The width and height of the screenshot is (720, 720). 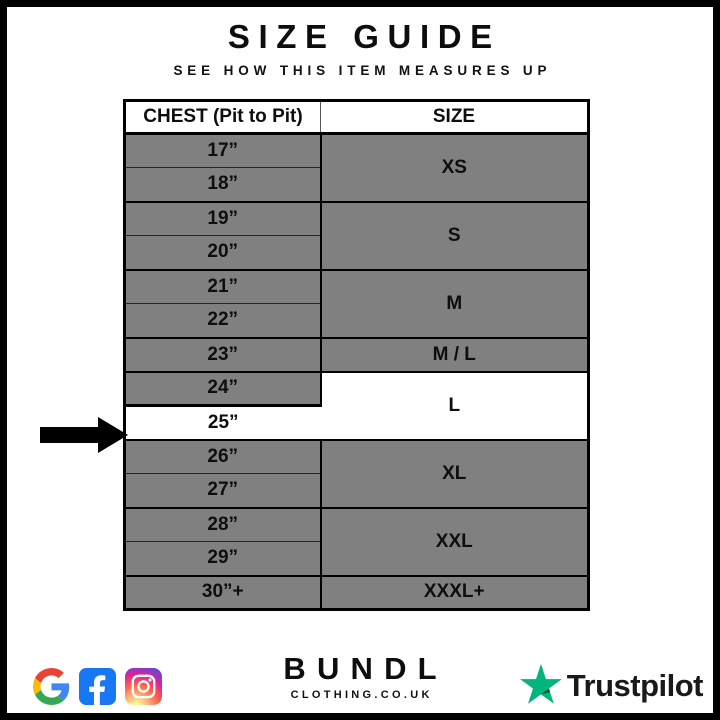 I want to click on size-cell: XL, so click(x=454, y=474).